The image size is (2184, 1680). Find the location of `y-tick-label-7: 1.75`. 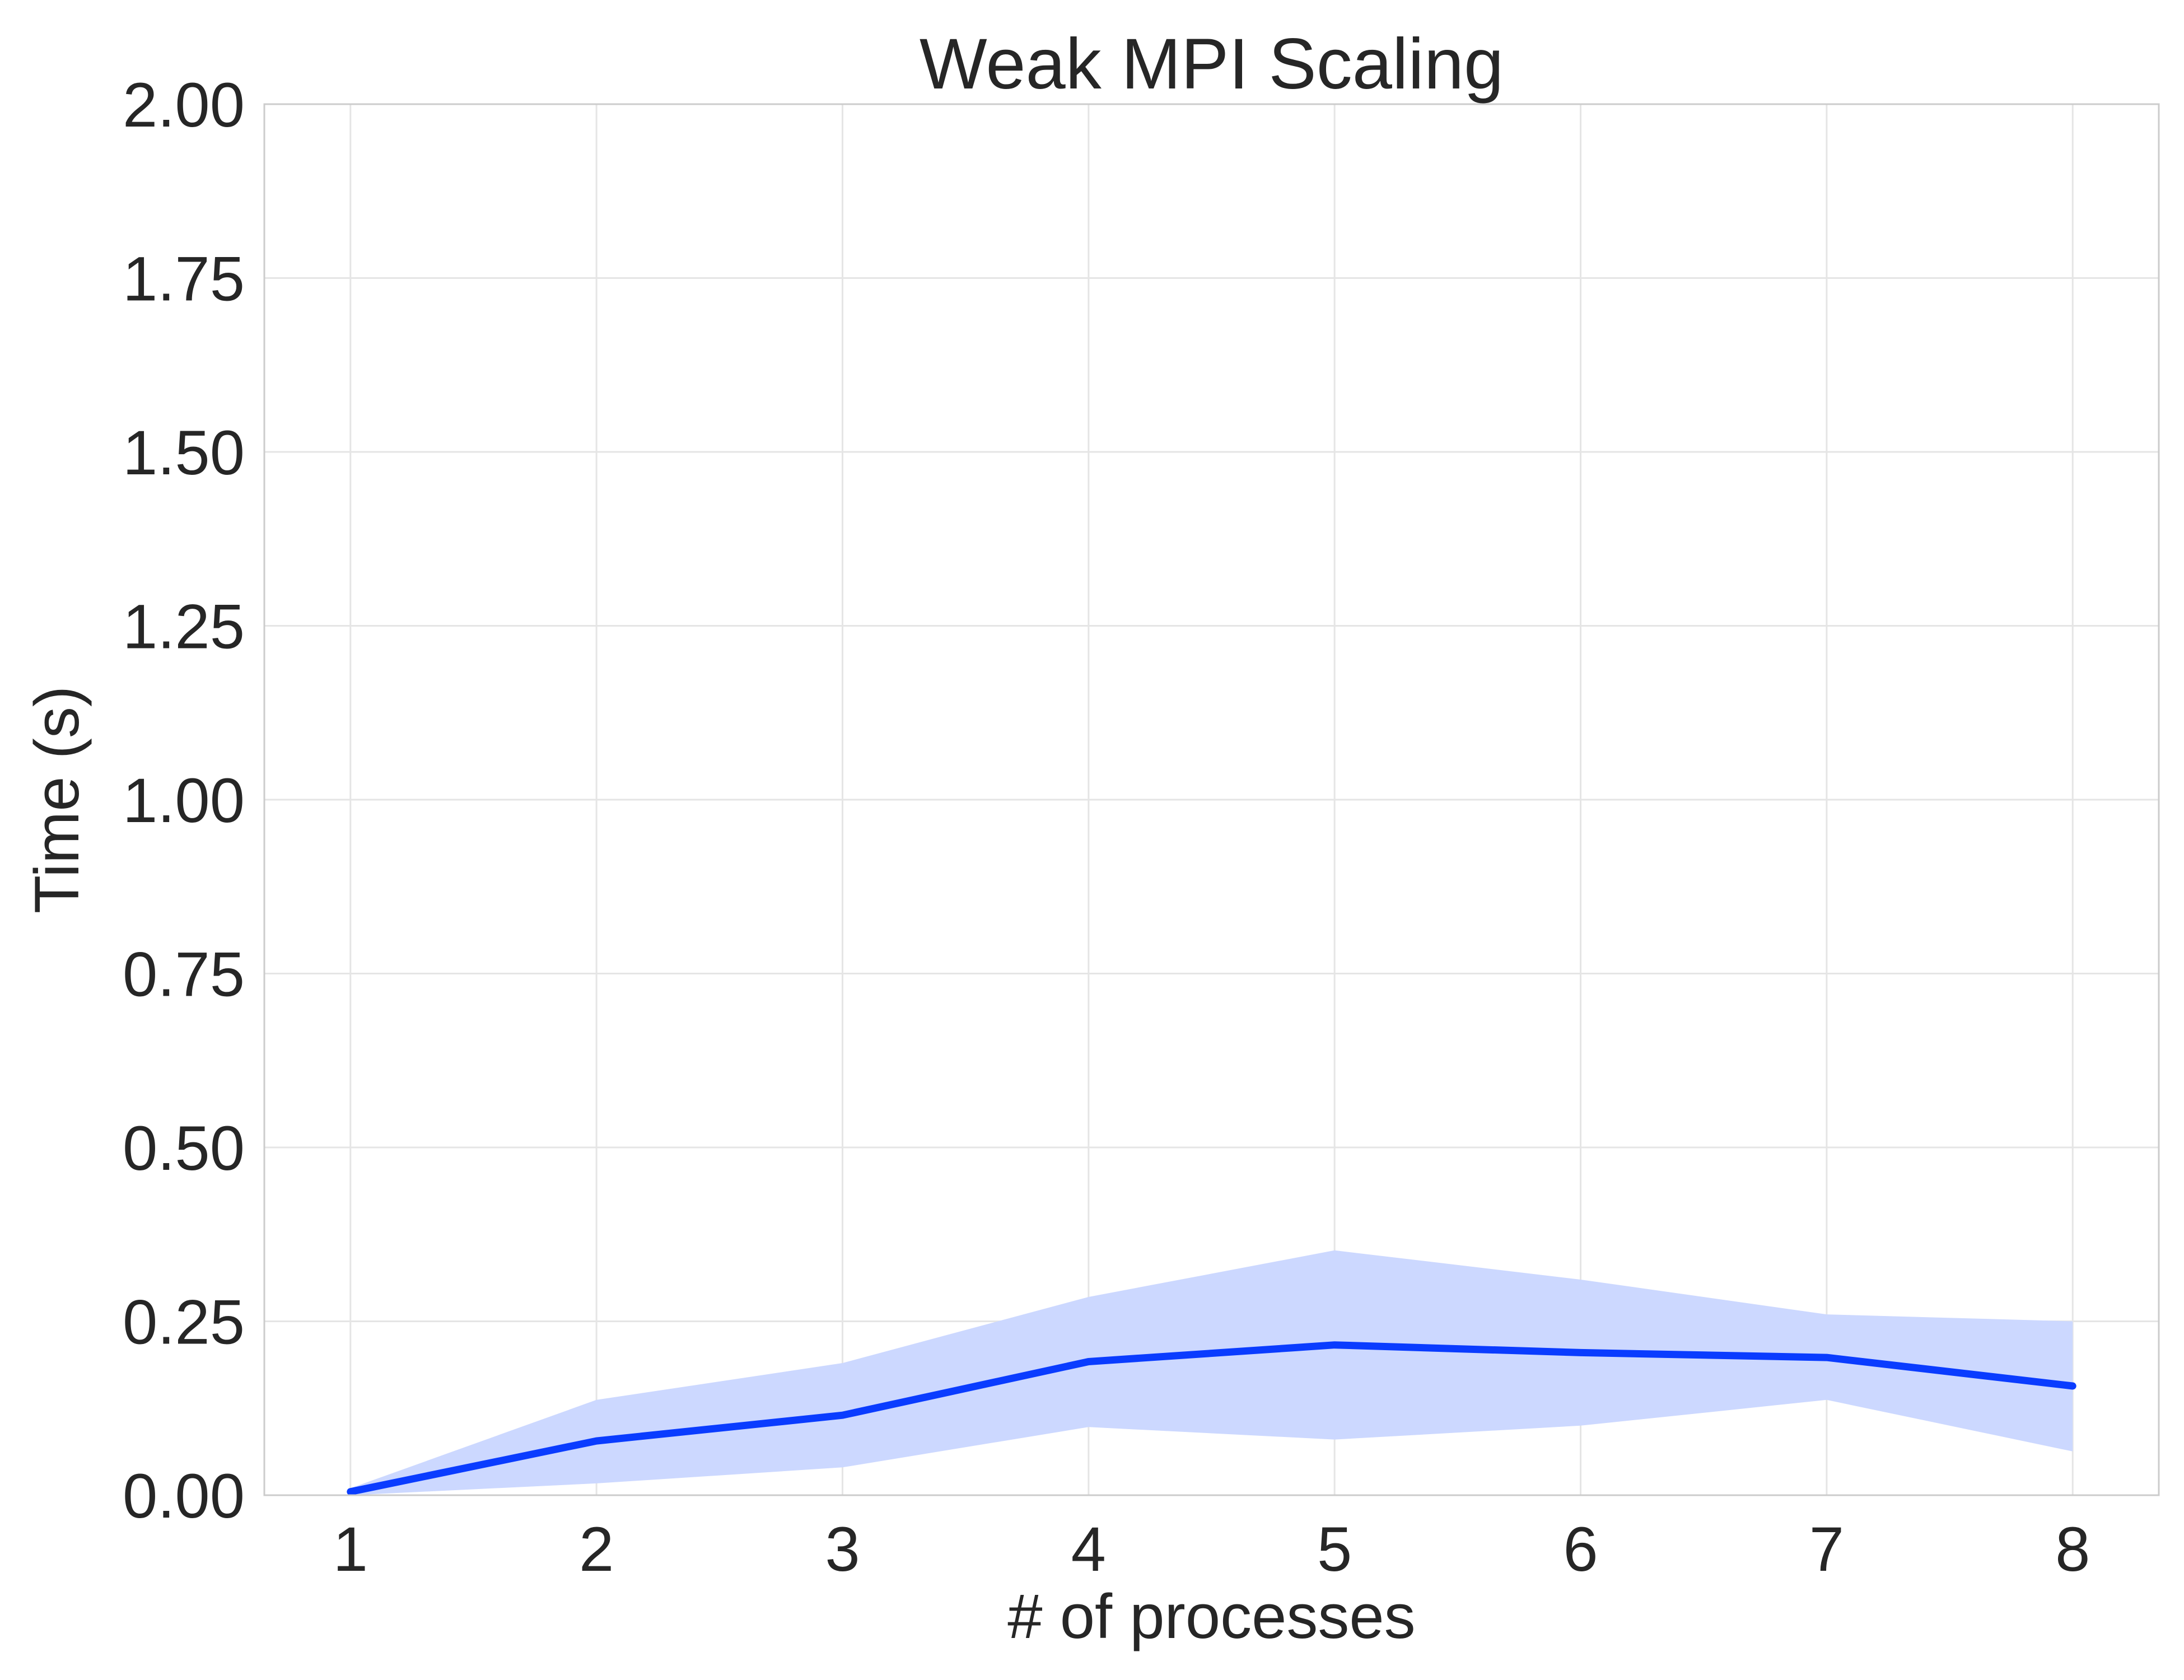

y-tick-label-7: 1.75 is located at coordinates (184, 279).